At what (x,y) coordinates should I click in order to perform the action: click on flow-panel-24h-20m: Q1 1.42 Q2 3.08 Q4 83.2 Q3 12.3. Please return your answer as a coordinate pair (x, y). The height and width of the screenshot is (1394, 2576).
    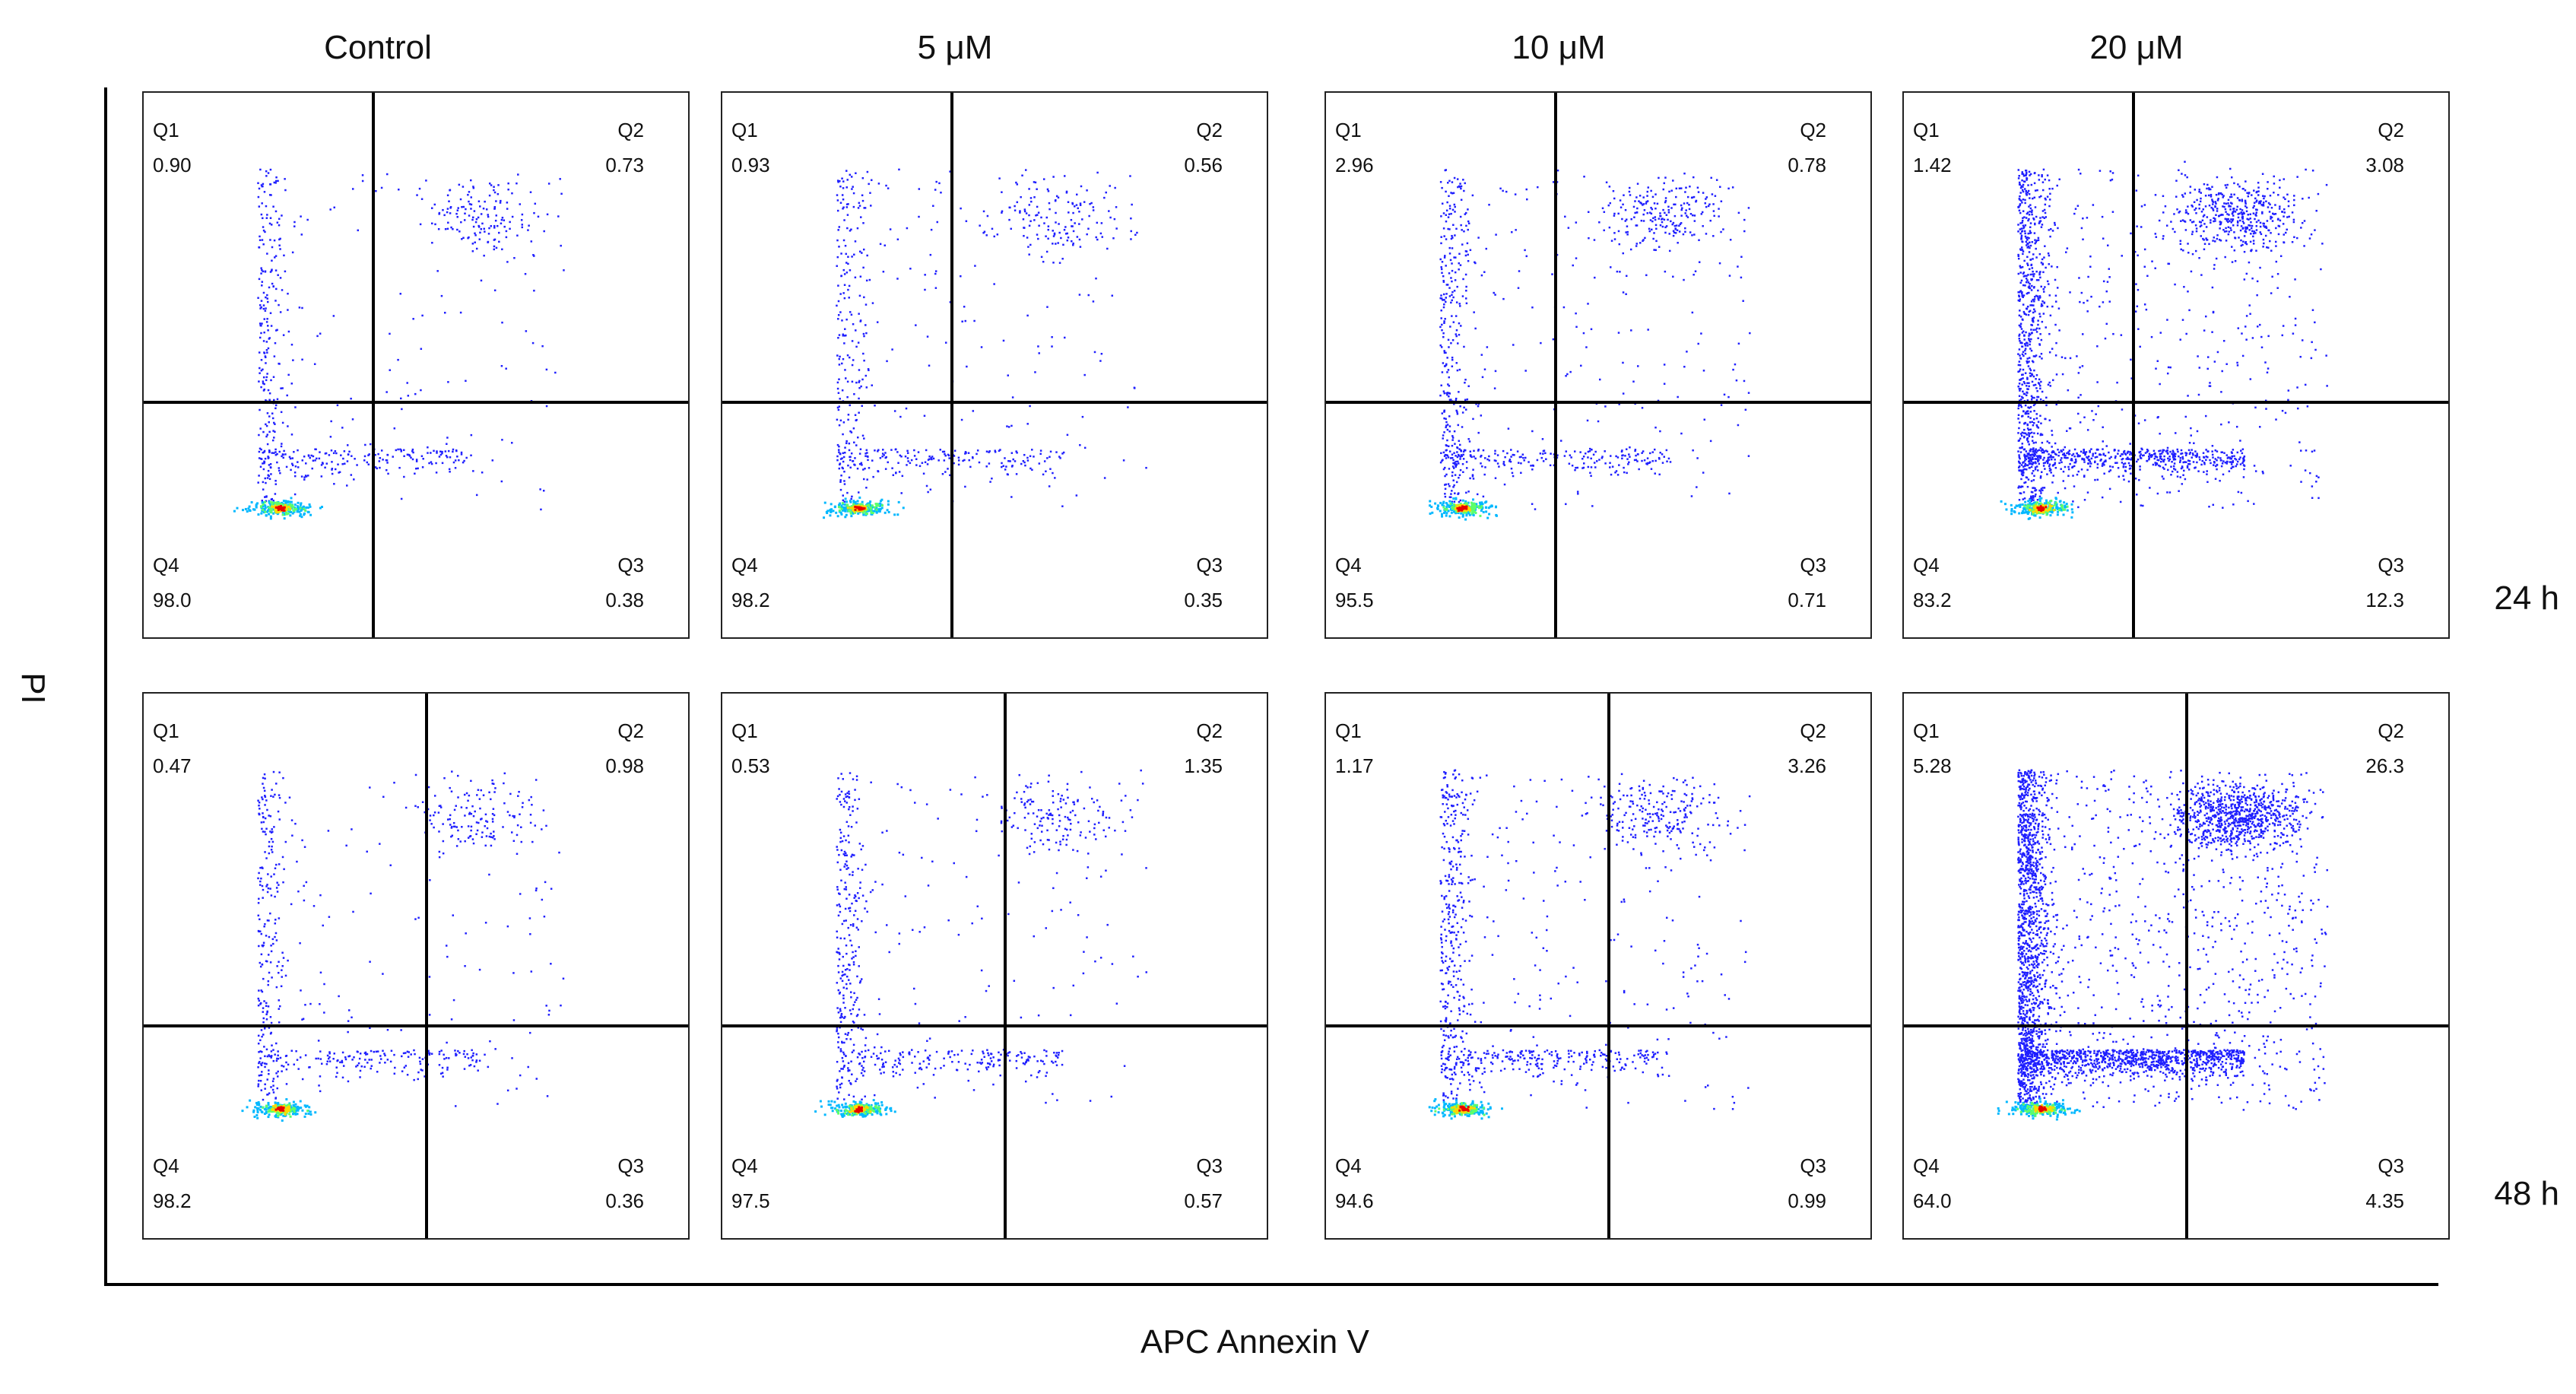
    Looking at the image, I should click on (2176, 365).